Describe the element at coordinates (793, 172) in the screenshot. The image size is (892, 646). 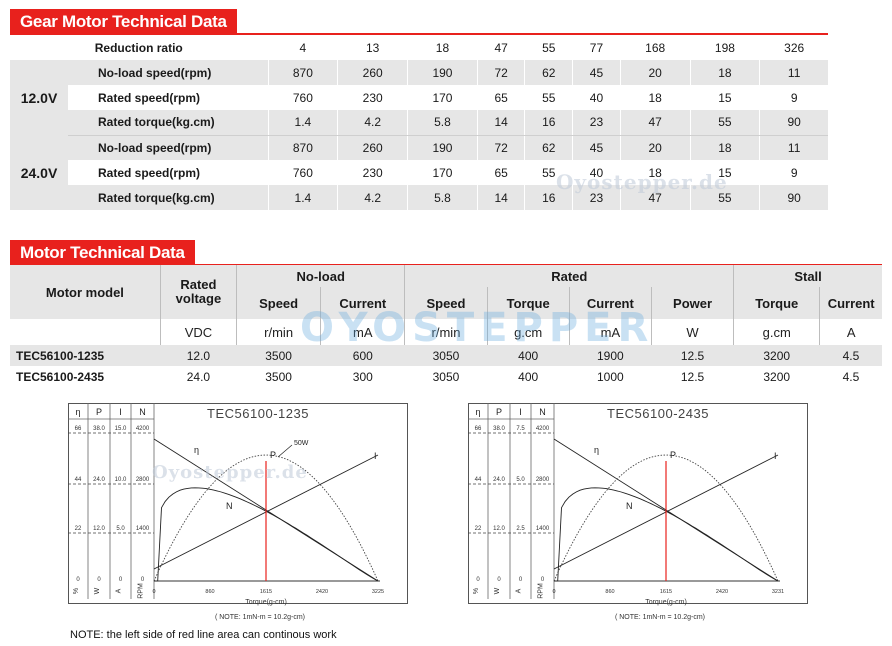
I see `gear-value-cell: 9` at that location.